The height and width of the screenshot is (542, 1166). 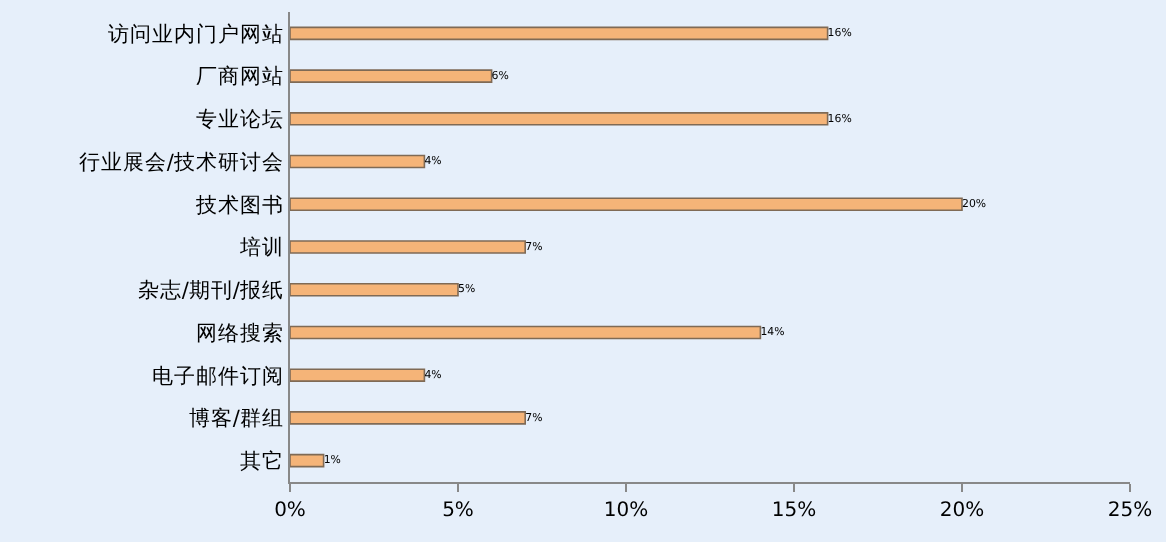 What do you see at coordinates (238, 204) in the screenshot?
I see `y-tick-label: 技术图书` at bounding box center [238, 204].